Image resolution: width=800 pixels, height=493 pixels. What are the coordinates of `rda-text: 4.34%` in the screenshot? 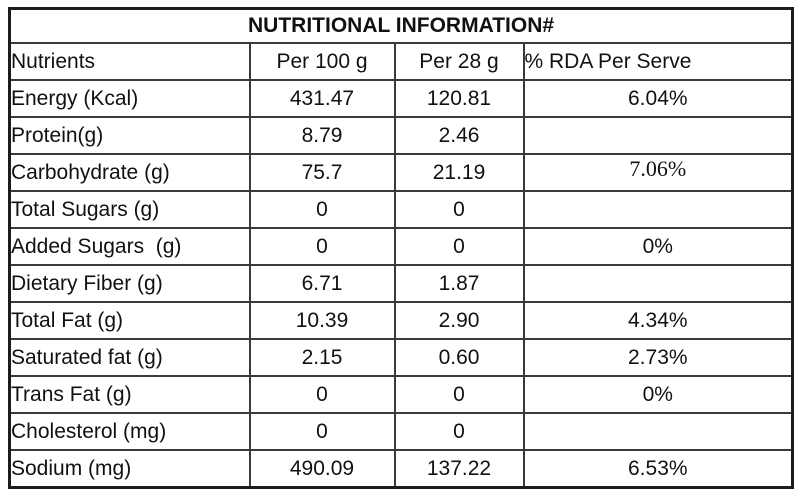 It's located at (658, 320).